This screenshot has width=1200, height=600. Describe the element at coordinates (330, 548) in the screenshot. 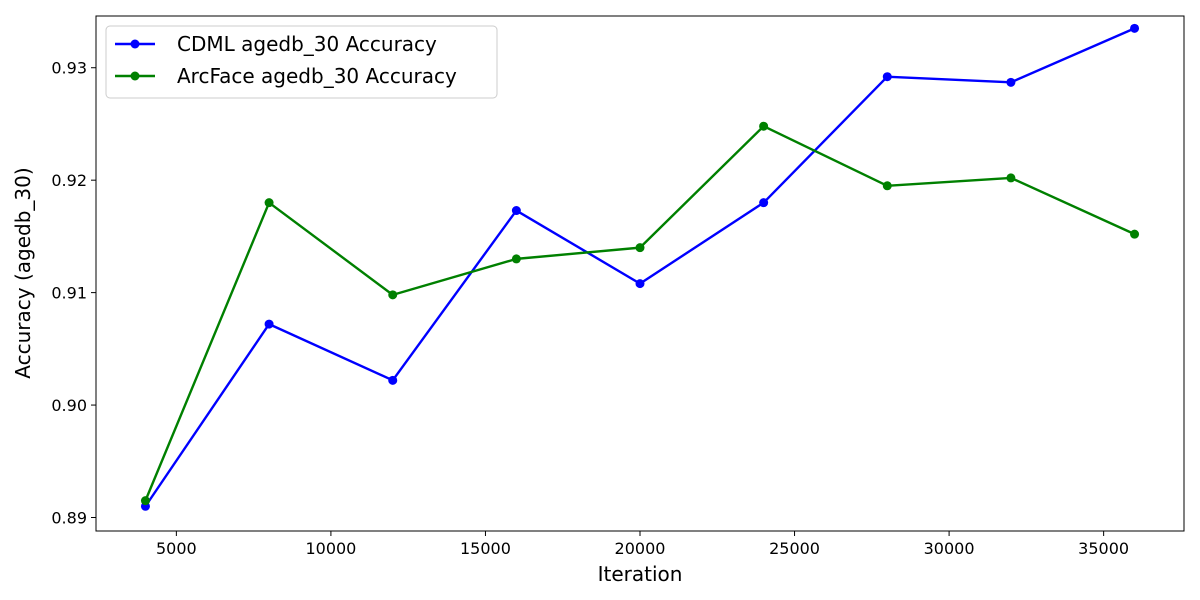

I see `x-tick-label: 10000` at that location.